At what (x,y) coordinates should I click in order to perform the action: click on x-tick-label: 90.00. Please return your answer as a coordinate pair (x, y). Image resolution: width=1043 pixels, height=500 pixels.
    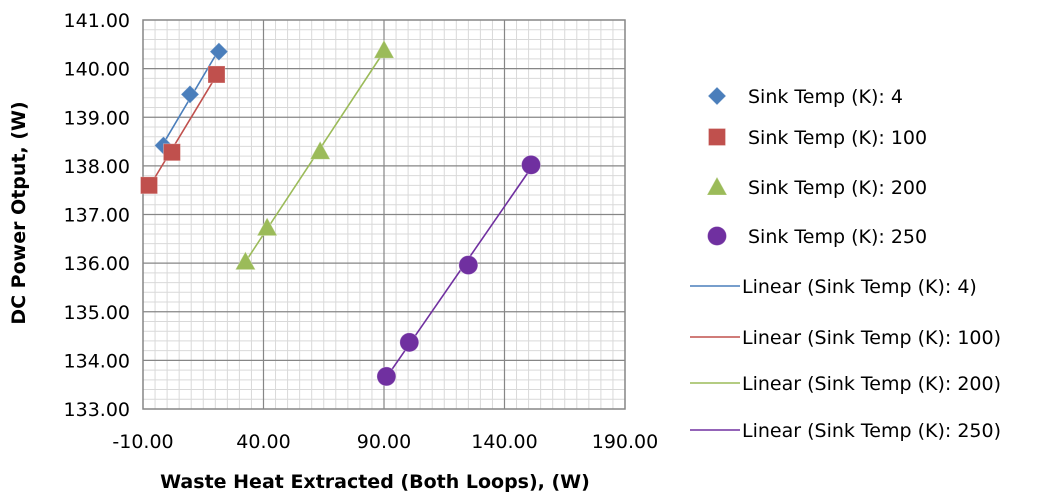
    Looking at the image, I should click on (384, 442).